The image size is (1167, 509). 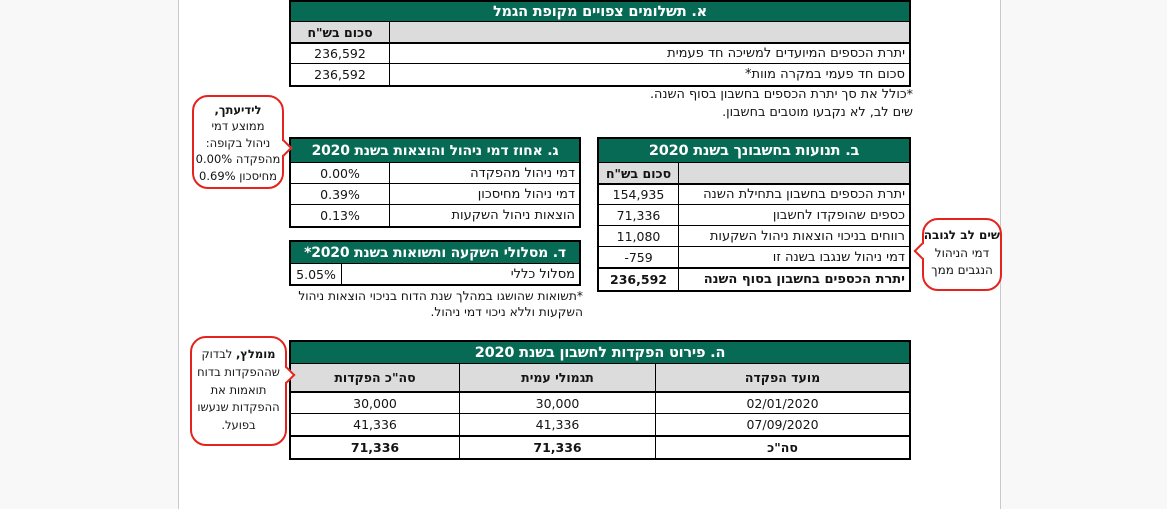 What do you see at coordinates (558, 447) in the screenshot?
I see `employee-contribution: 71,336` at bounding box center [558, 447].